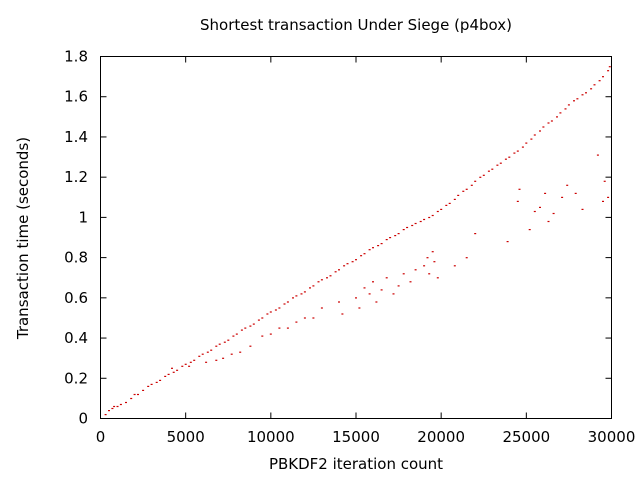 The image size is (640, 480). I want to click on x-tick-label: 10000, so click(271, 437).